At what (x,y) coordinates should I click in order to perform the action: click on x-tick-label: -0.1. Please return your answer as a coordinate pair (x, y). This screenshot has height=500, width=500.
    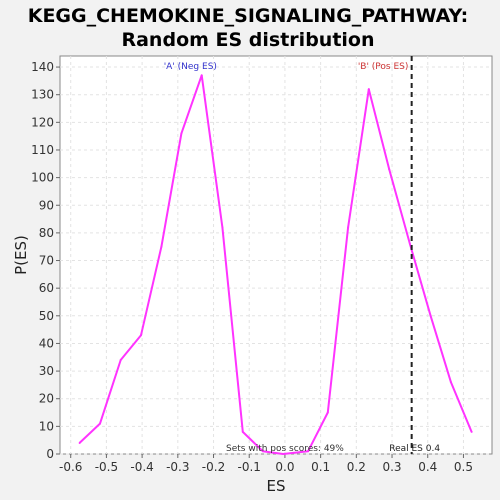
    Looking at the image, I should click on (249, 467).